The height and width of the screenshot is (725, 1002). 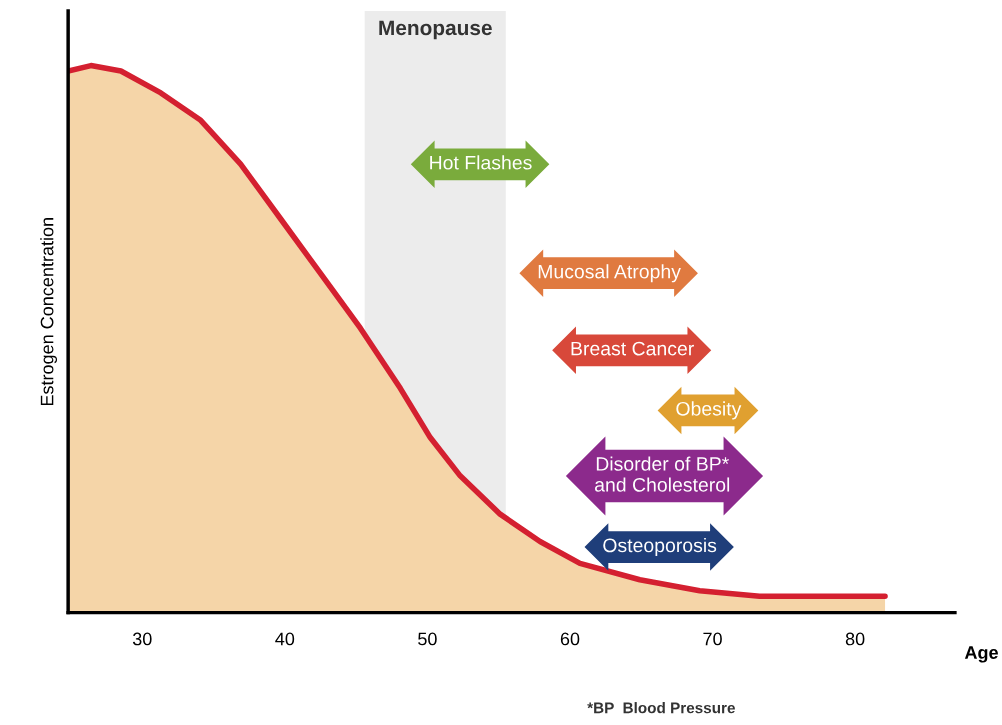 I want to click on annotation: Hot Flashes, so click(x=481, y=162).